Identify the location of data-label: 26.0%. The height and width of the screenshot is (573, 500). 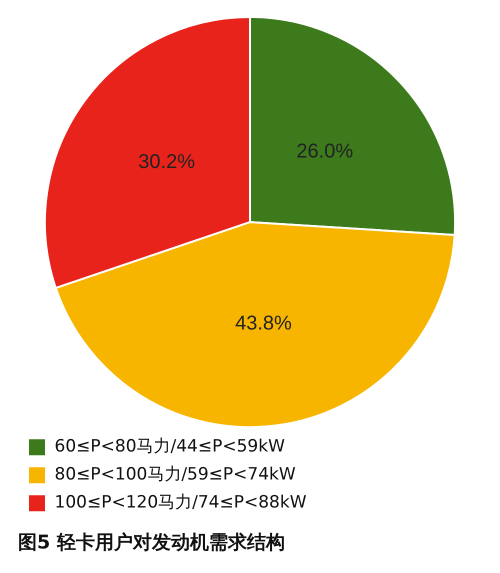
(325, 151).